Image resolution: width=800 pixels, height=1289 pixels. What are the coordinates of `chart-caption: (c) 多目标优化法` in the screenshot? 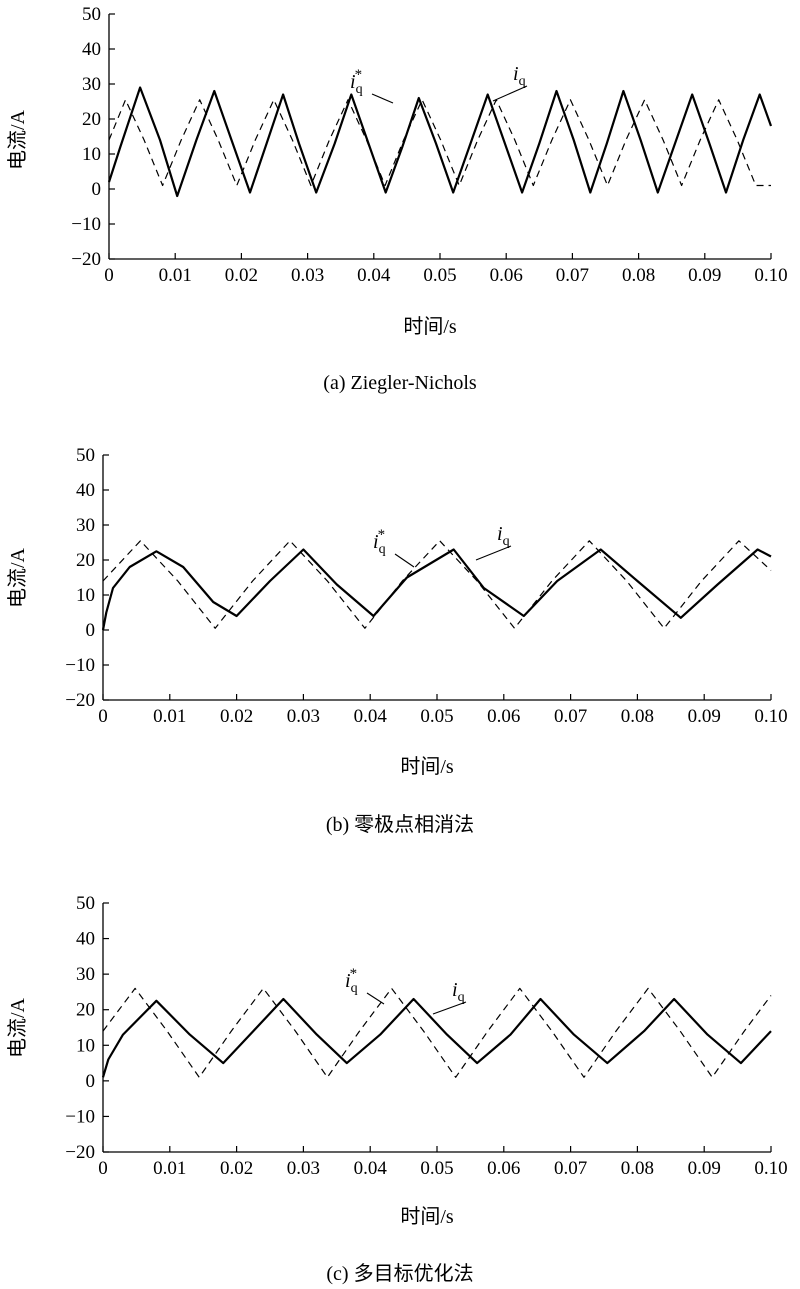 It's located at (399, 1273).